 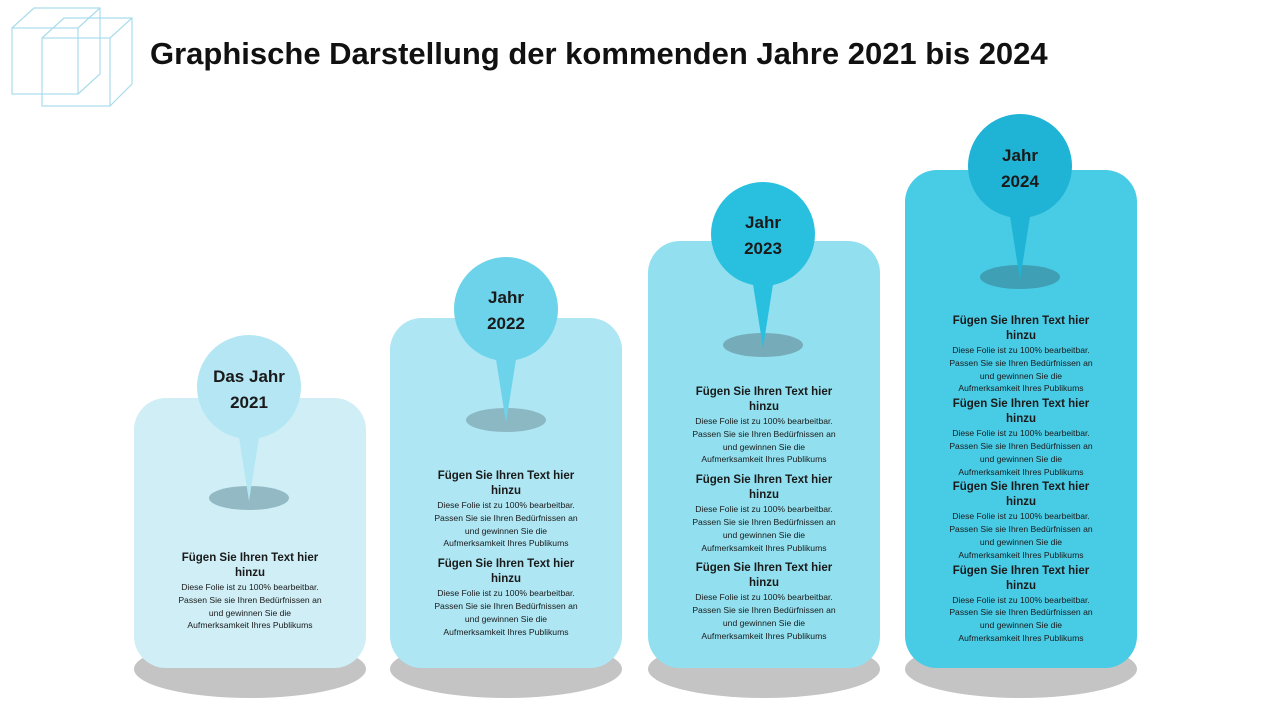 I want to click on year-label-2024: Jahr 2024, so click(x=1020, y=168).